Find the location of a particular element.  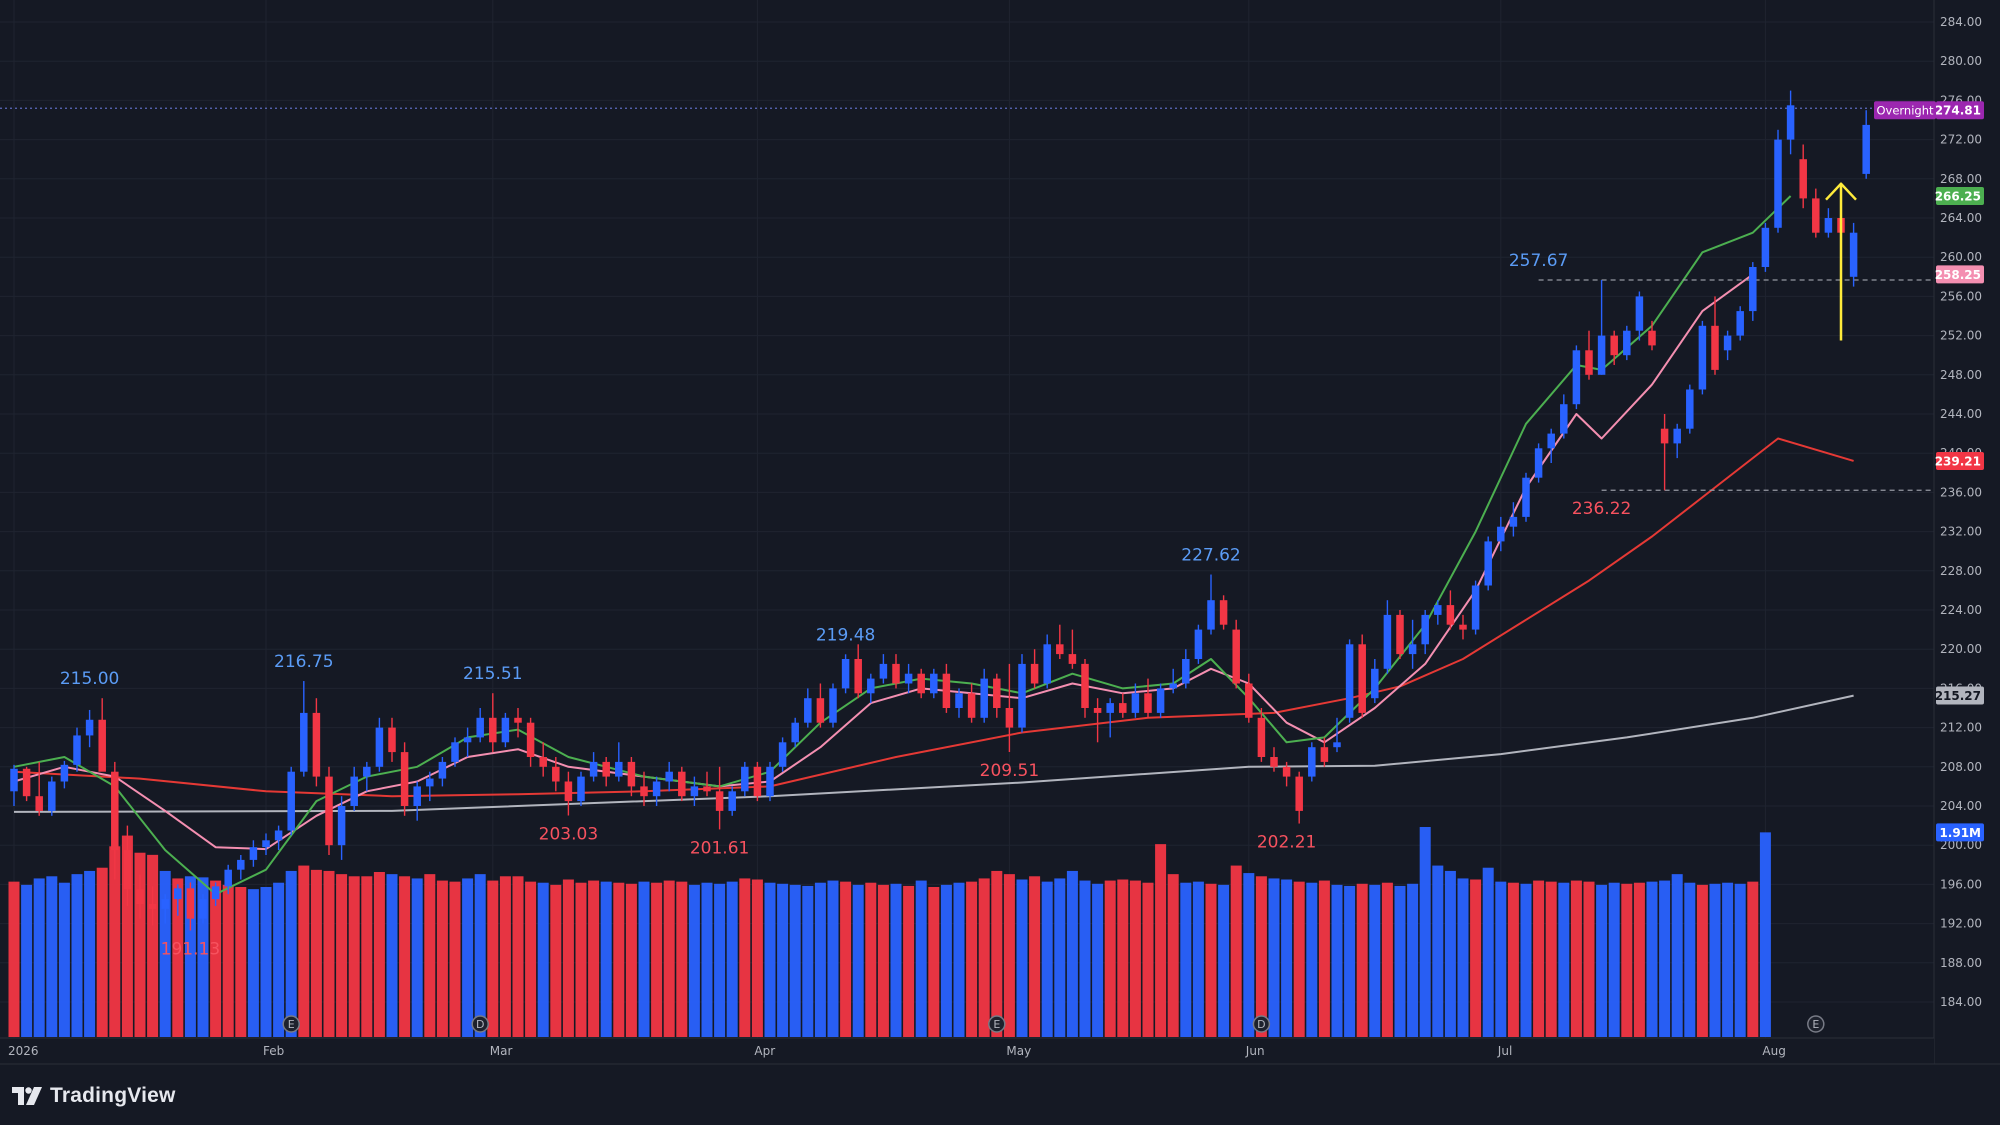

price-tick-label: 248.00 is located at coordinates (1961, 375).